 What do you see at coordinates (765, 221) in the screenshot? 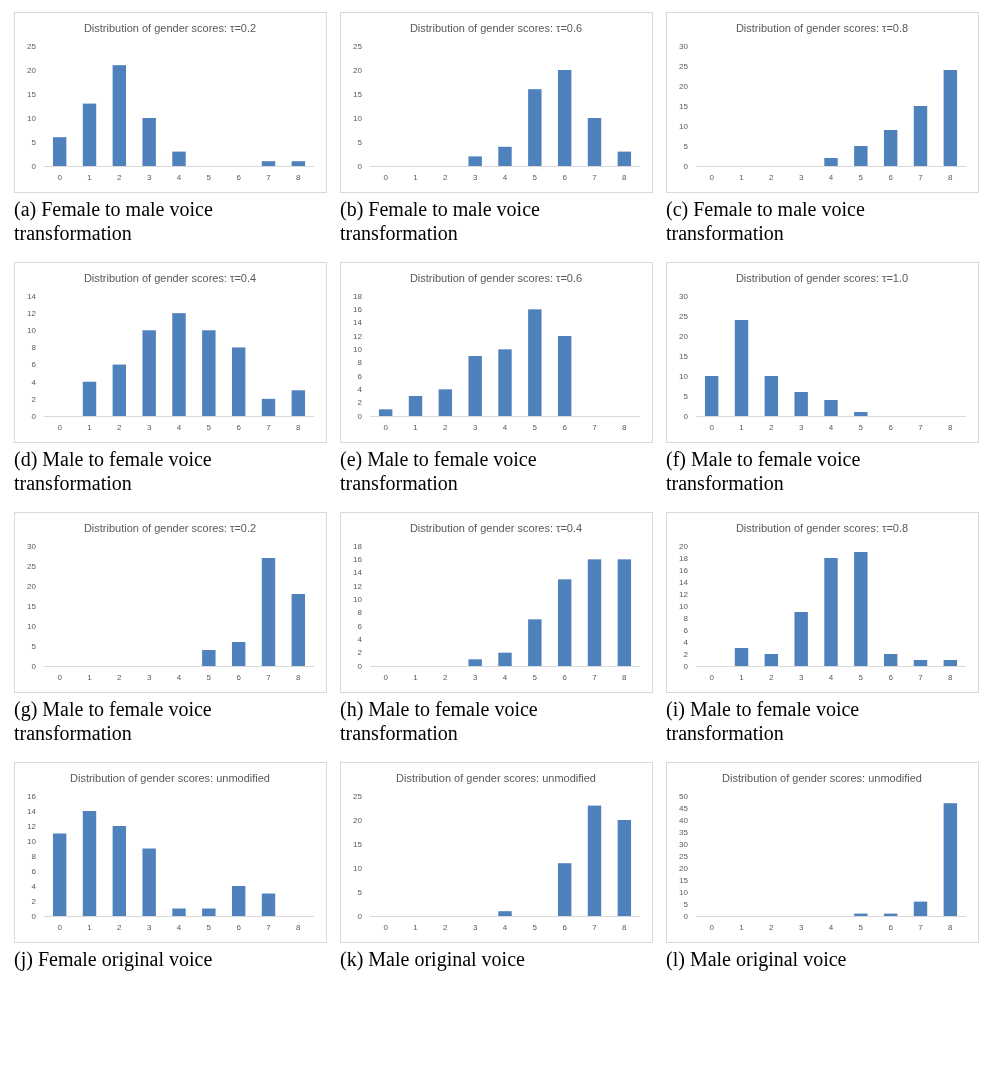
I see `text: (c) Female to male voice transformation` at bounding box center [765, 221].